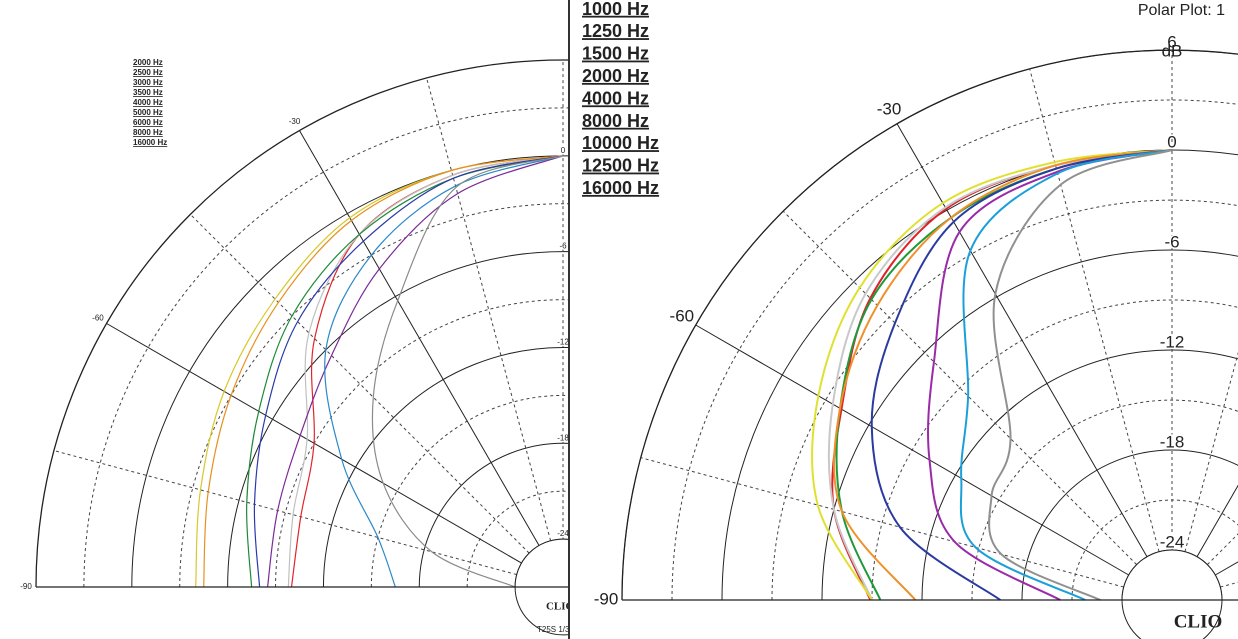  I want to click on legend-entry: 2500 Hz, so click(148, 72).